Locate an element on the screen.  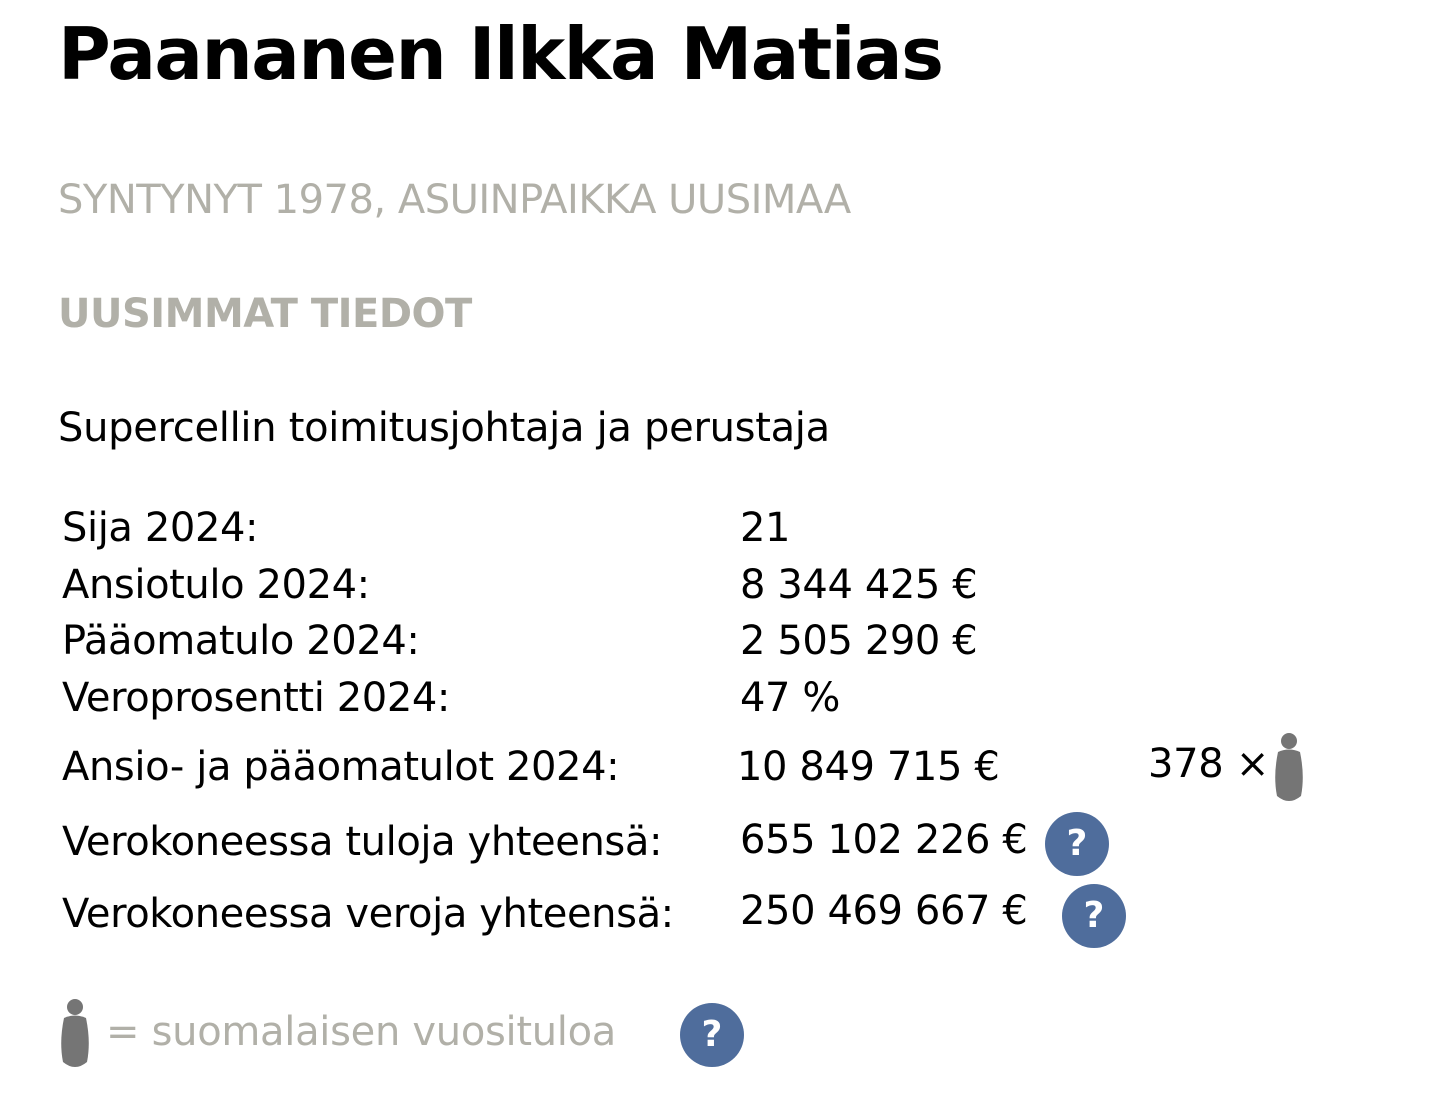
stat-label-taxmachine-taxes: Verokoneessa veroja yhteensä: is located at coordinates (368, 914).